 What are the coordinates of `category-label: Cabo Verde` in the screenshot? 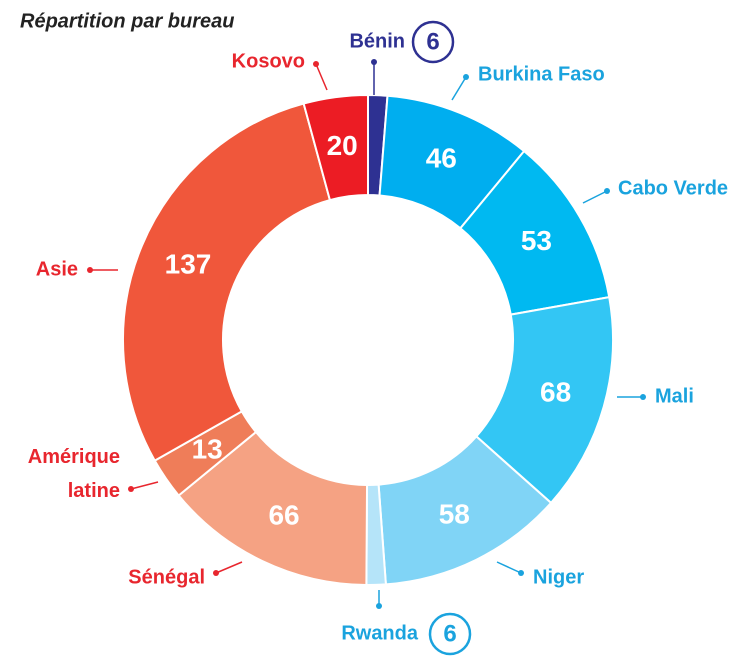 It's located at (673, 188).